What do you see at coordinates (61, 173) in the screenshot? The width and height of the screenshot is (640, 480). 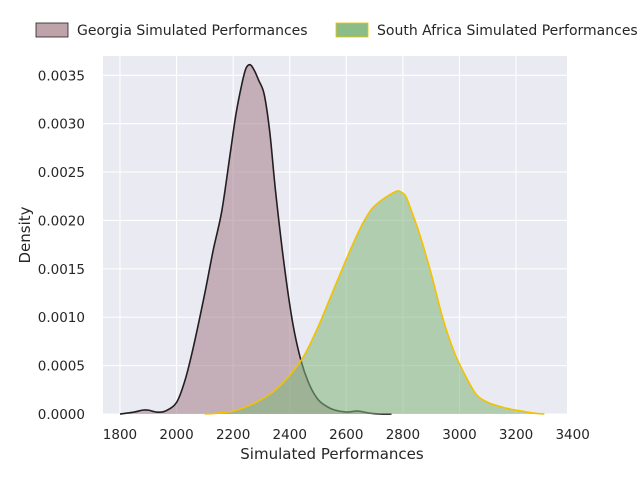 I see `y-tick-label: 0.0025` at bounding box center [61, 173].